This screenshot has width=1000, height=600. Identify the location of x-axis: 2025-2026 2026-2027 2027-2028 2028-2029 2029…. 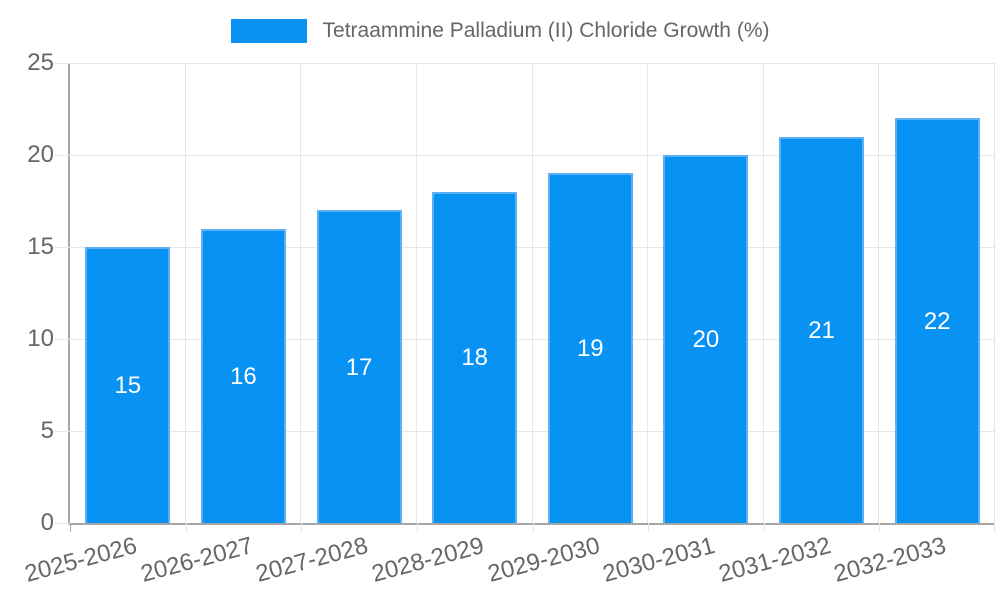
(507, 560).